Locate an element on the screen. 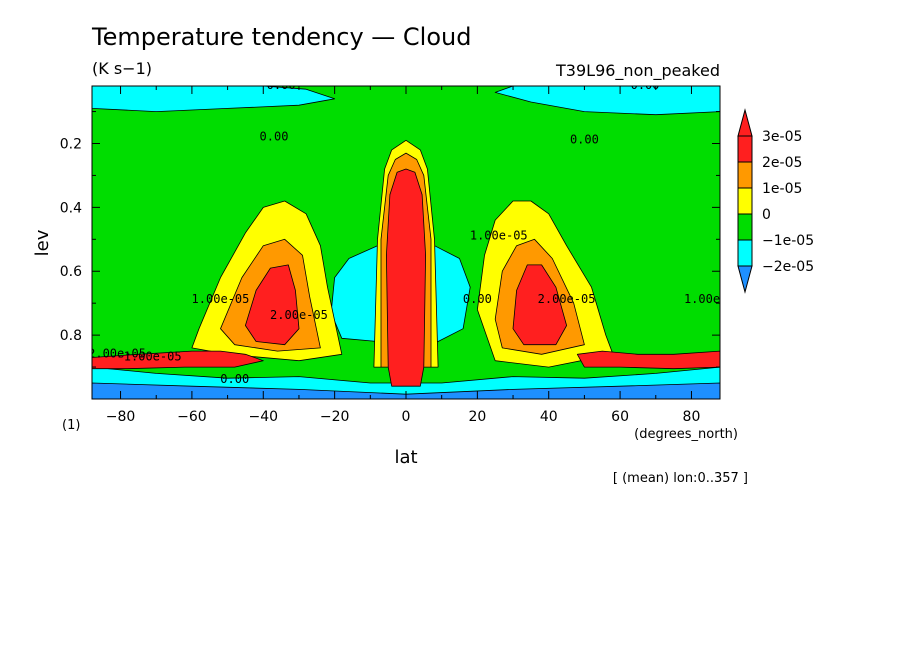 The width and height of the screenshot is (904, 654). region-boundary-layer-red-south is located at coordinates (178, 360).